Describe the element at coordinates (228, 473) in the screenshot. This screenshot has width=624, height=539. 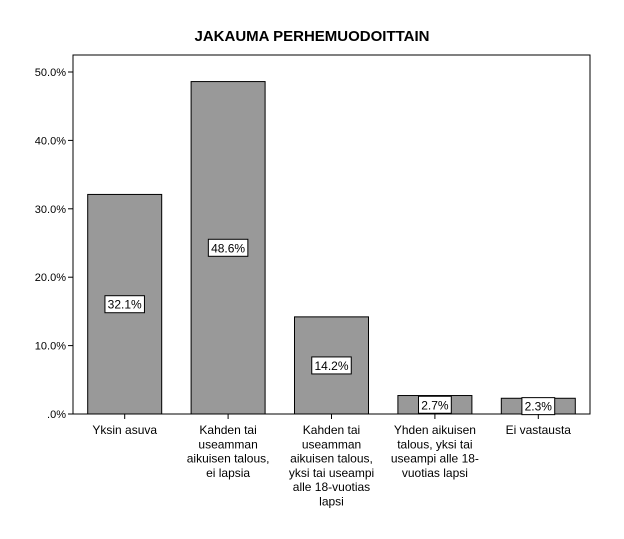
I see `x-category-label-line: ei lapsia` at that location.